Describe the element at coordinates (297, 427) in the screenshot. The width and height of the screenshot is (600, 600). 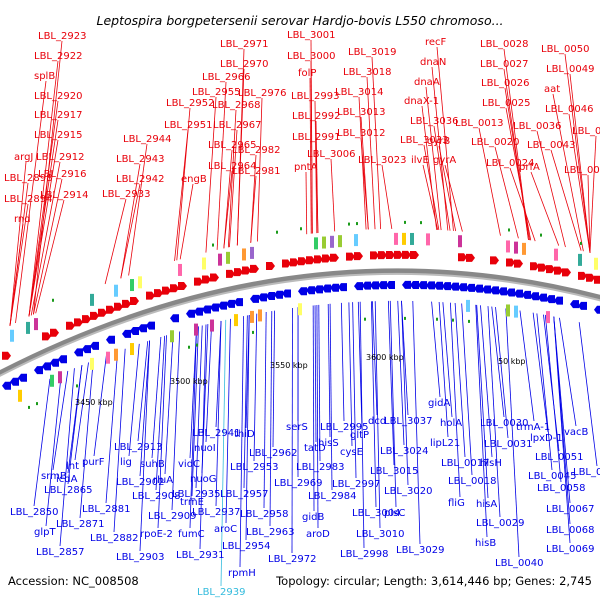
I see `gene-label: serS` at that location.